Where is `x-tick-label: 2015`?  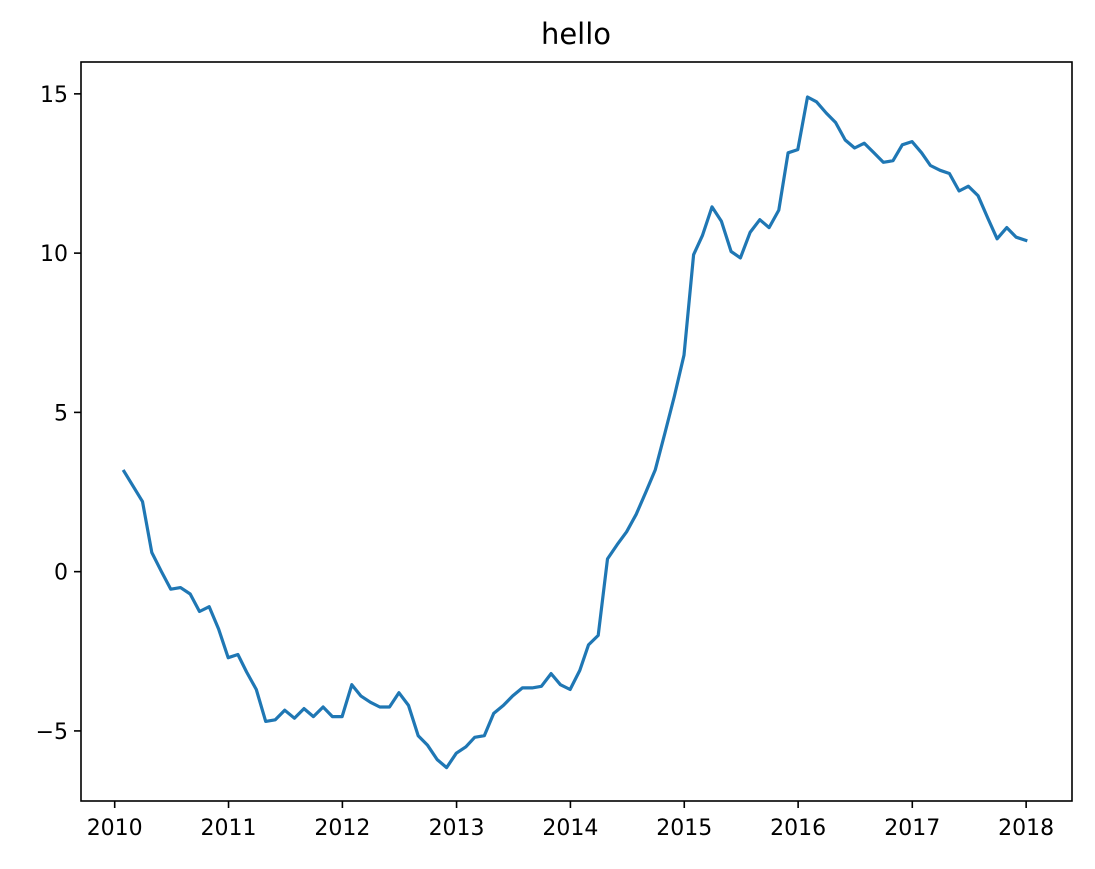 x-tick-label: 2015 is located at coordinates (684, 828).